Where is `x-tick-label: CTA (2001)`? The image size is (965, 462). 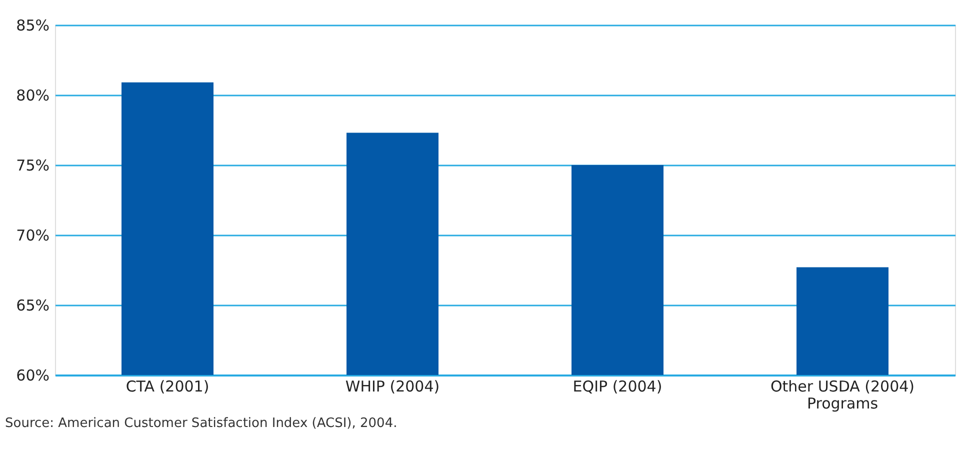
x-tick-label: CTA (2001) is located at coordinates (168, 387).